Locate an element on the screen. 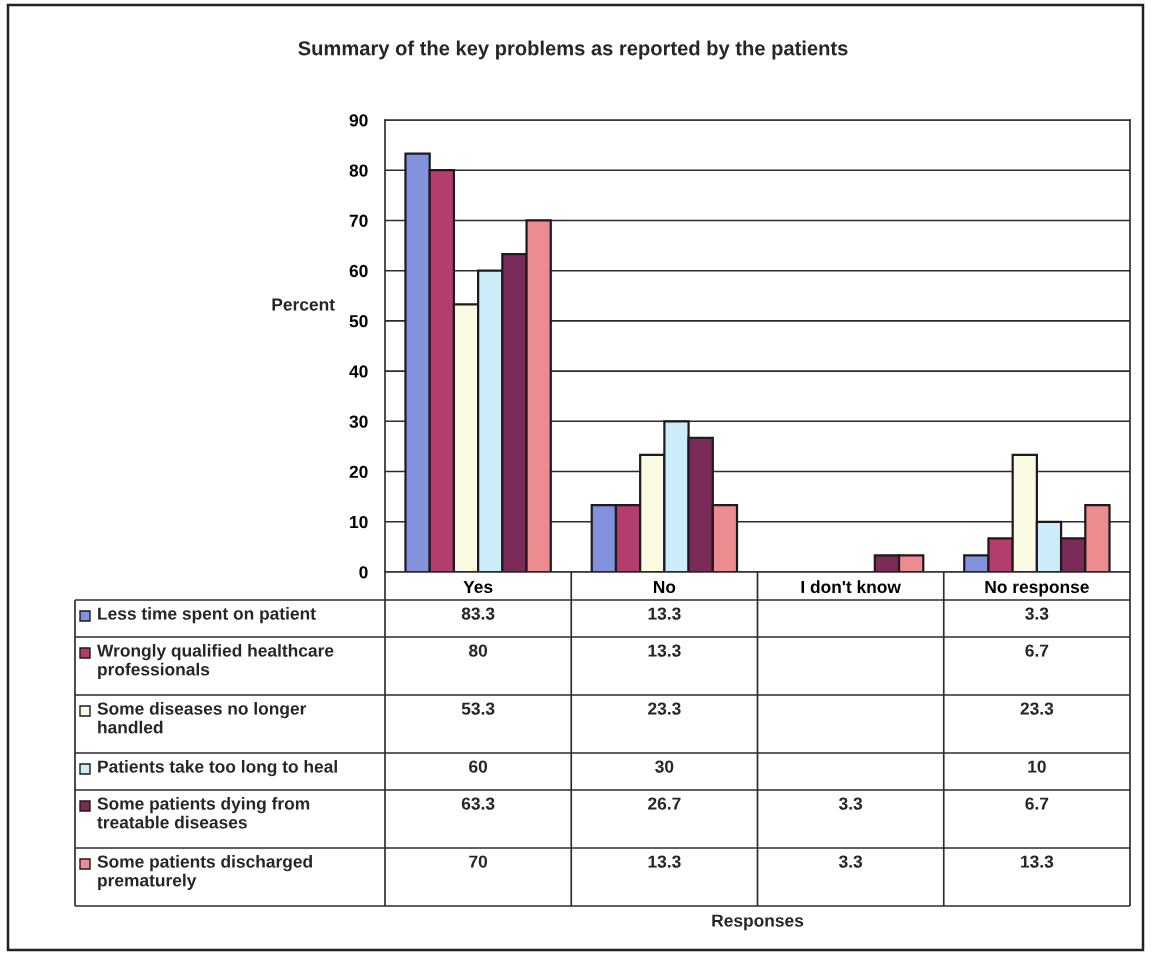  y-tick-label: 60 is located at coordinates (358, 271).